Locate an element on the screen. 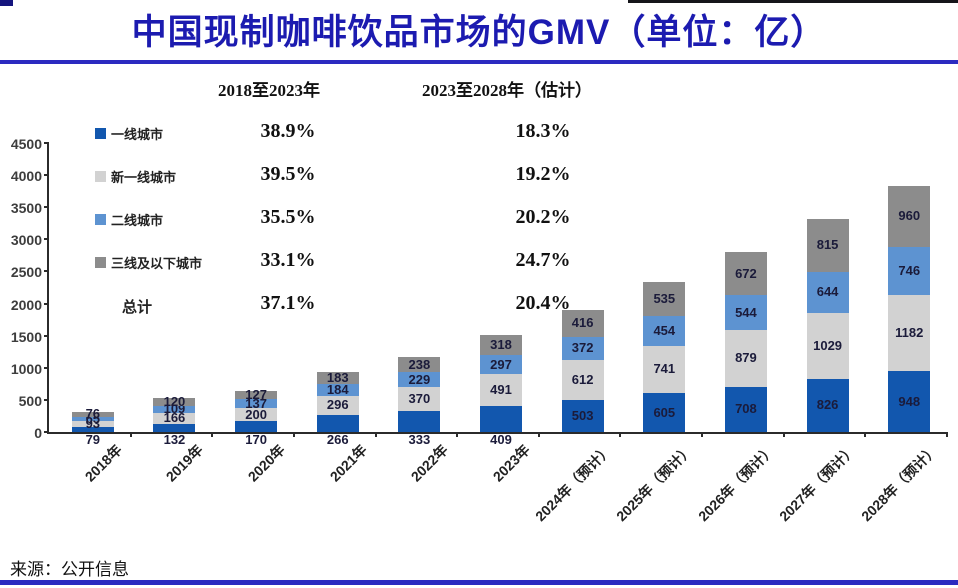 This screenshot has height=588, width=958. bar-segment-2: 879 is located at coordinates (745, 358).